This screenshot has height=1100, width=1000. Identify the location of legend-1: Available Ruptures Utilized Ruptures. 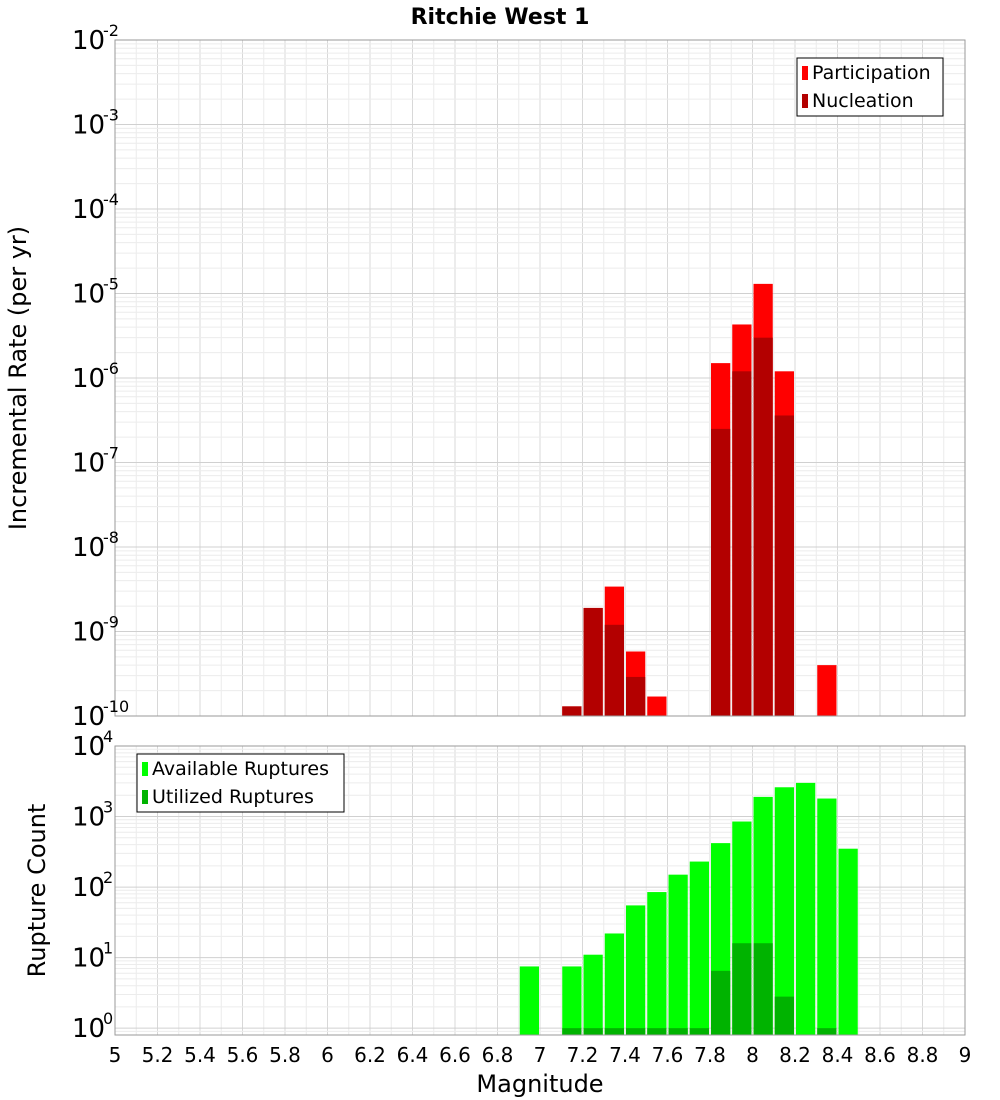
(240, 783).